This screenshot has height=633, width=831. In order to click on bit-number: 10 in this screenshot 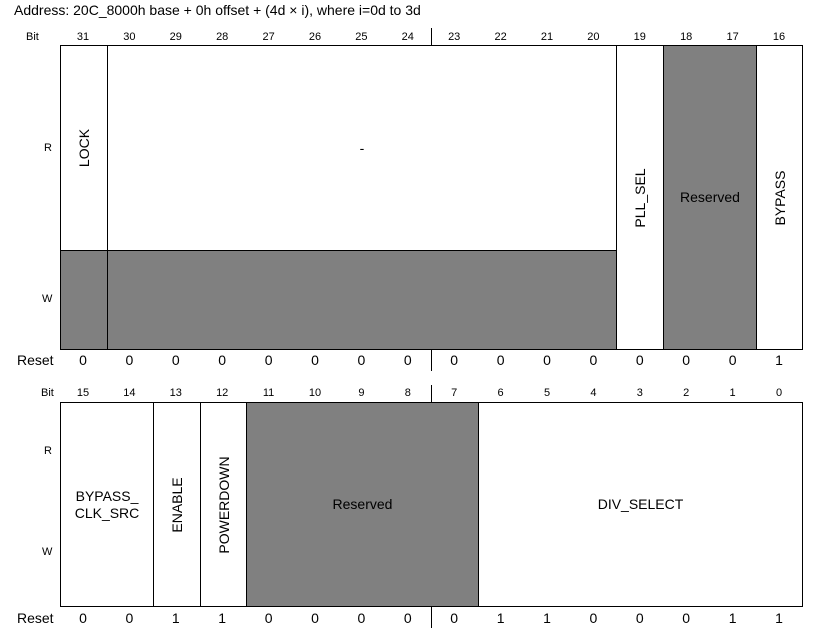, I will do `click(315, 393)`.